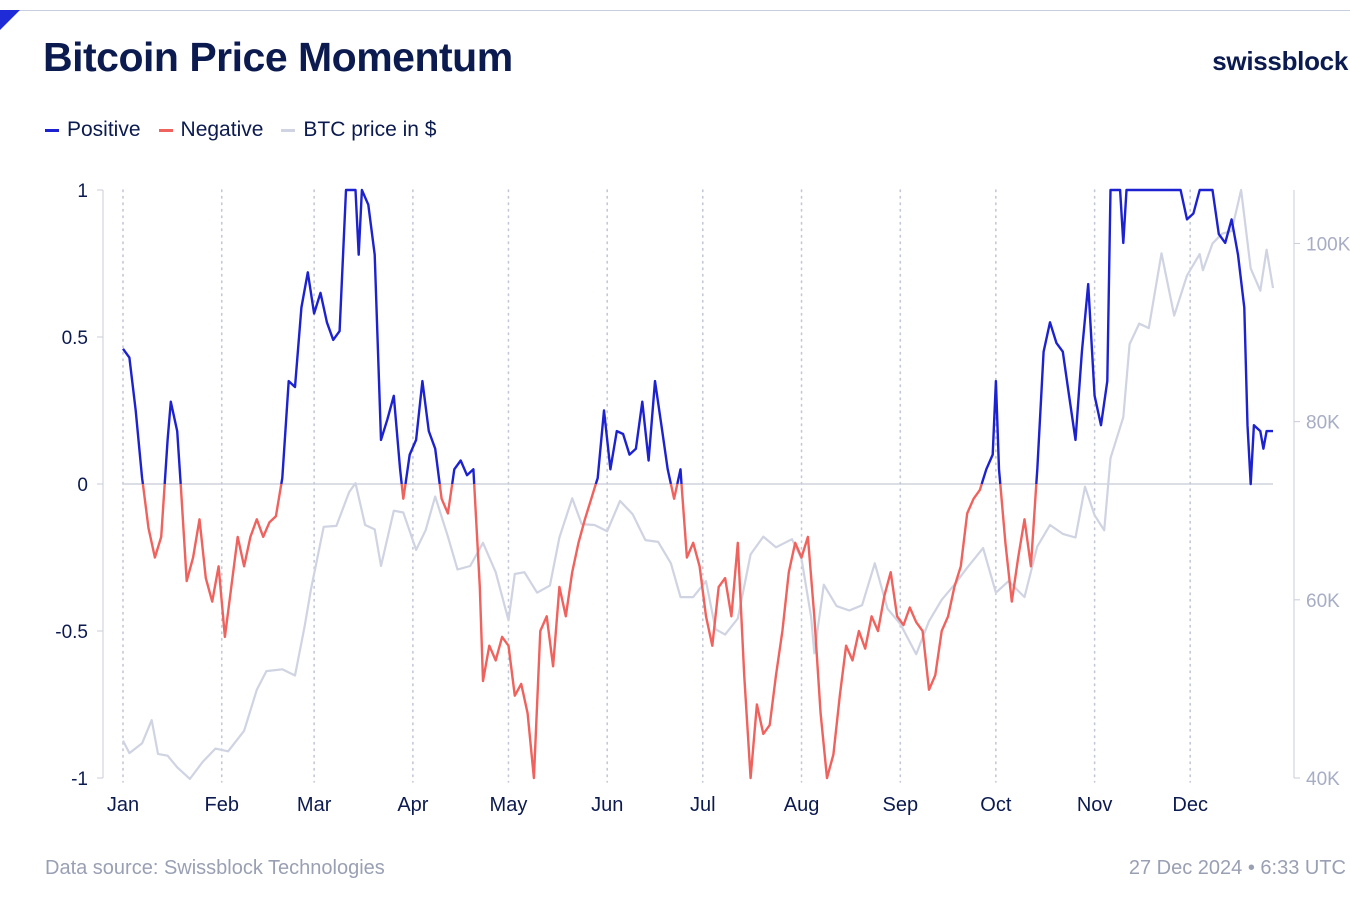 Image resolution: width=1350 pixels, height=900 pixels. What do you see at coordinates (607, 805) in the screenshot?
I see `x-tick-label: Jun` at bounding box center [607, 805].